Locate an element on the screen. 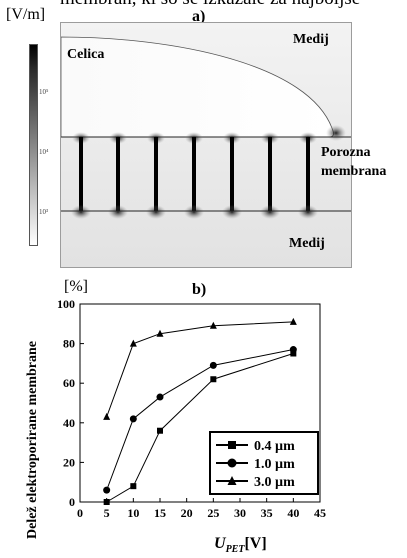 The width and height of the screenshot is (407, 558). medium-top-label: Medij is located at coordinates (311, 39).